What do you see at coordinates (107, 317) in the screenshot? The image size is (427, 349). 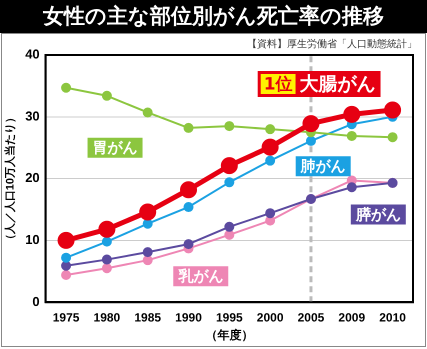 I see `x-tick-label: 1980` at bounding box center [107, 317].